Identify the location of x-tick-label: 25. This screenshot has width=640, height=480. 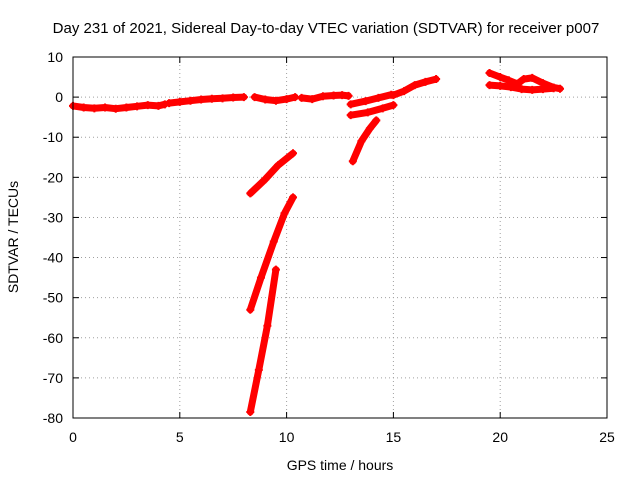
(607, 437).